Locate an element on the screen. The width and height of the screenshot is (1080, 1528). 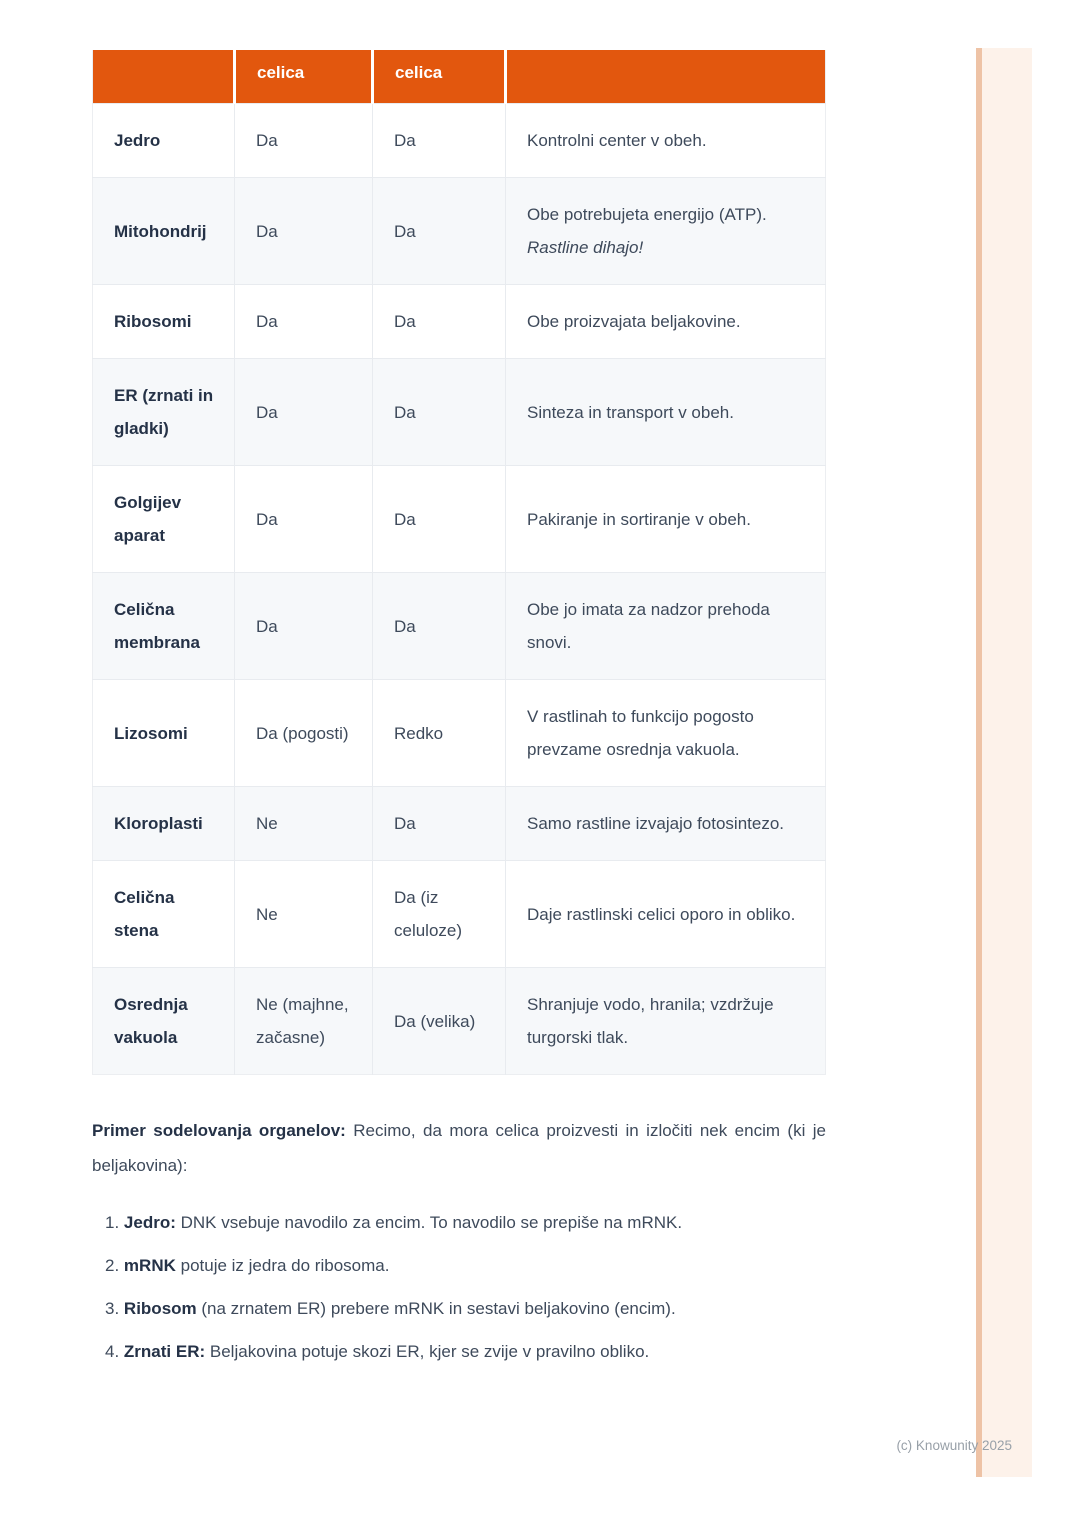
row-label-cell: Mitohondrij is located at coordinates (163, 231).